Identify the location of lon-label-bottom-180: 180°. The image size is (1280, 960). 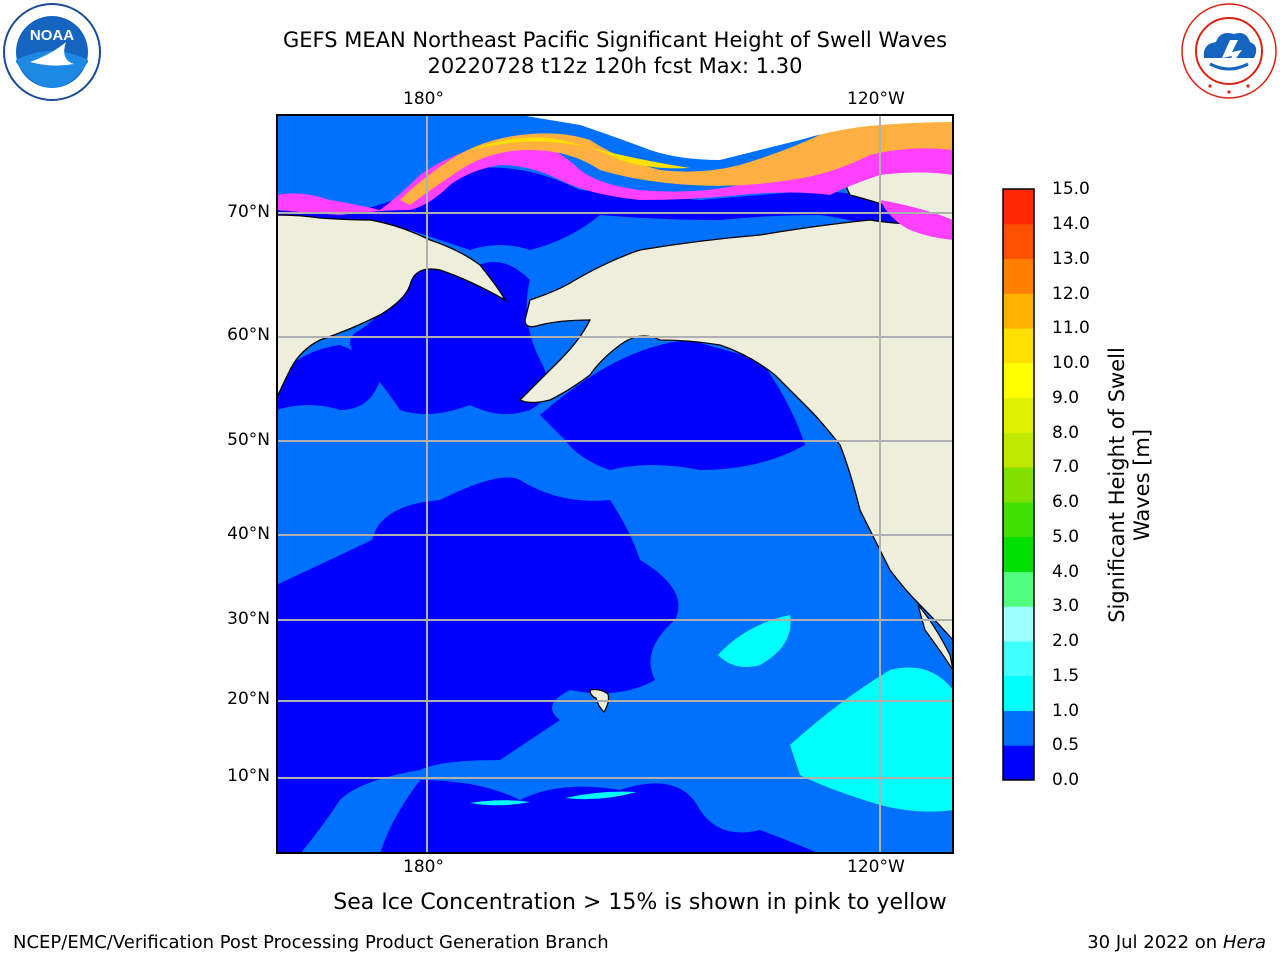
(423, 867).